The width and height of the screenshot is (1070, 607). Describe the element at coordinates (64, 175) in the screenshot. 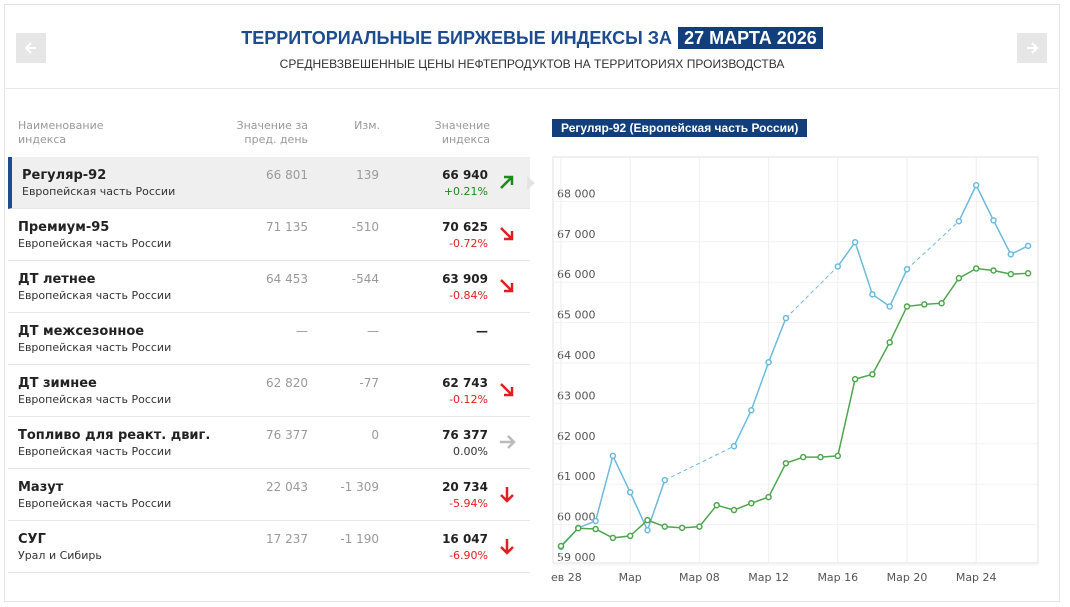

I see `index-name: Регуляр-92` at that location.